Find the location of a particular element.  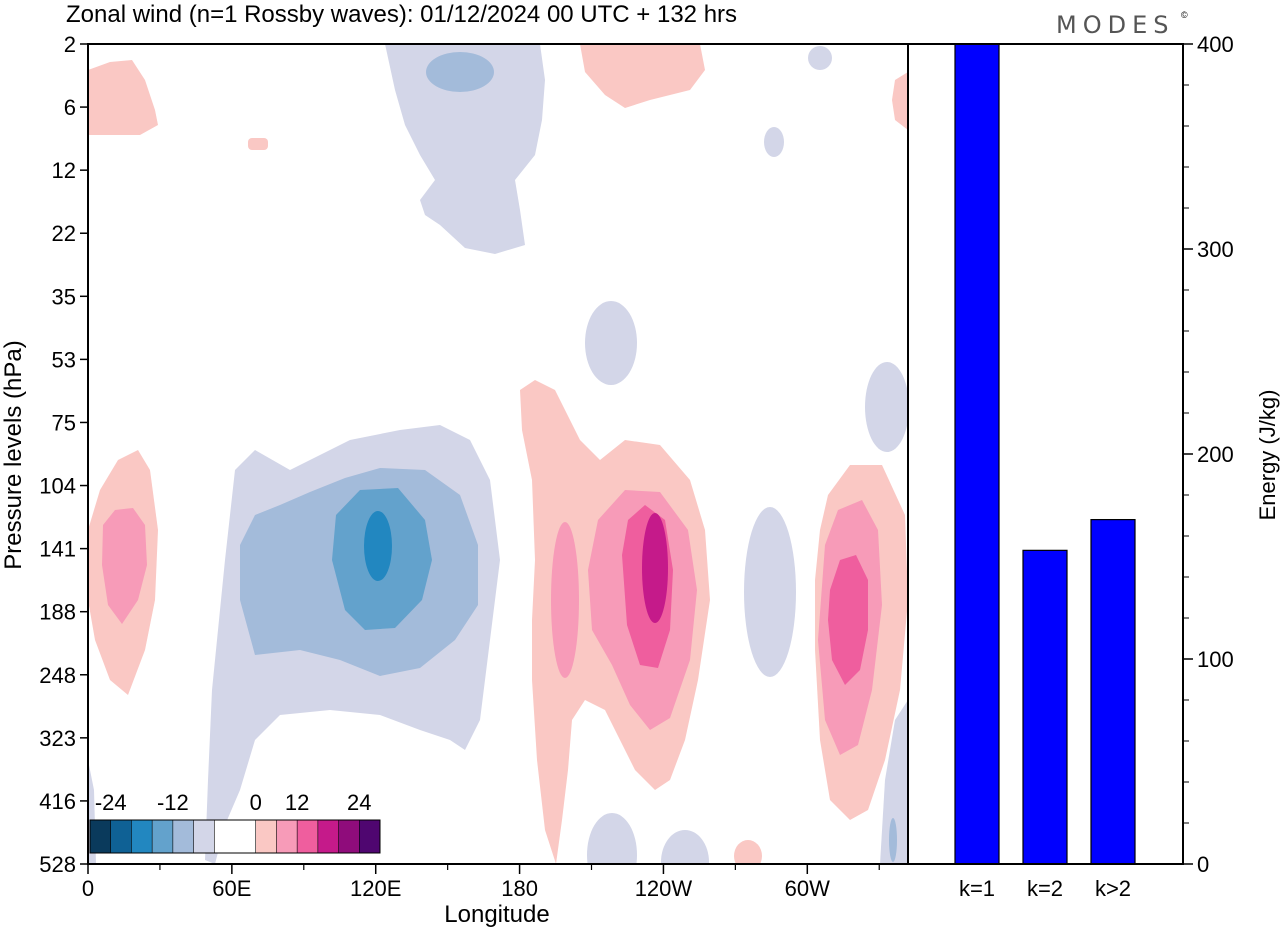

x-axis-label: Longitude is located at coordinates (496, 914).